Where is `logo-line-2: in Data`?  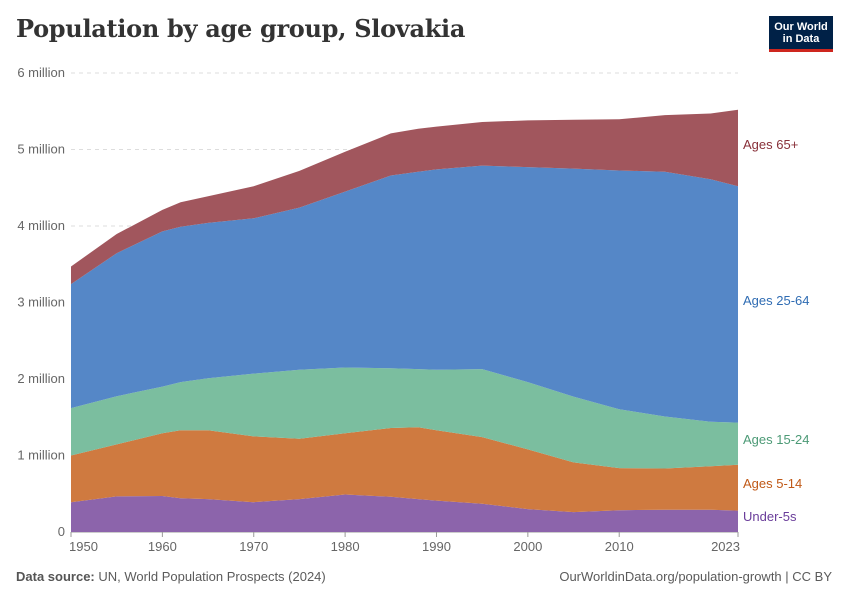 logo-line-2: in Data is located at coordinates (801, 39).